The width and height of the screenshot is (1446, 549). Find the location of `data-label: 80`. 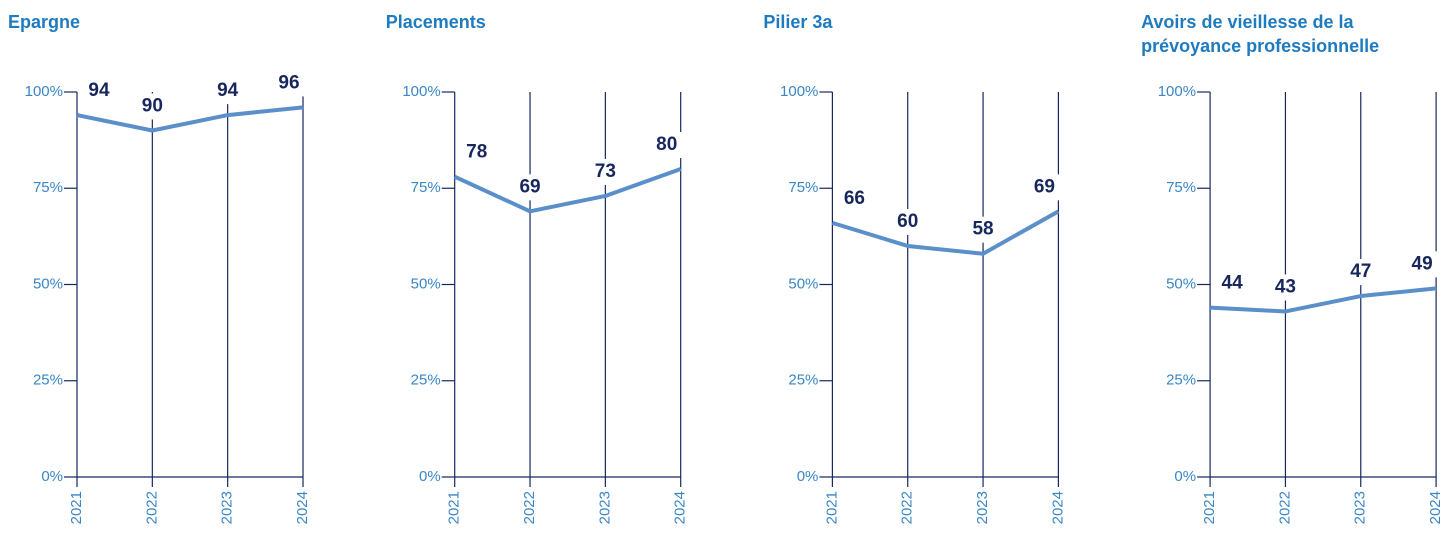

data-label: 80 is located at coordinates (666, 144).